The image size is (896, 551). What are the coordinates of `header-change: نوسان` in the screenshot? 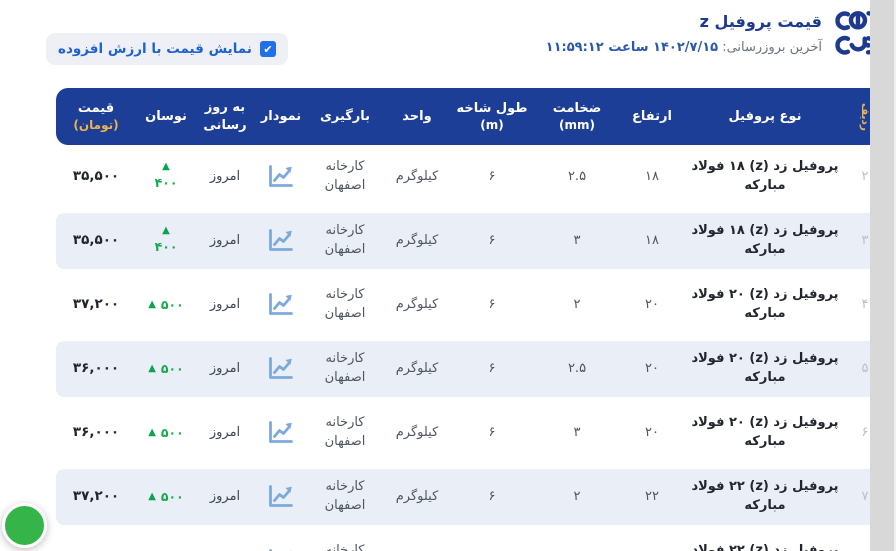 It's located at (166, 116).